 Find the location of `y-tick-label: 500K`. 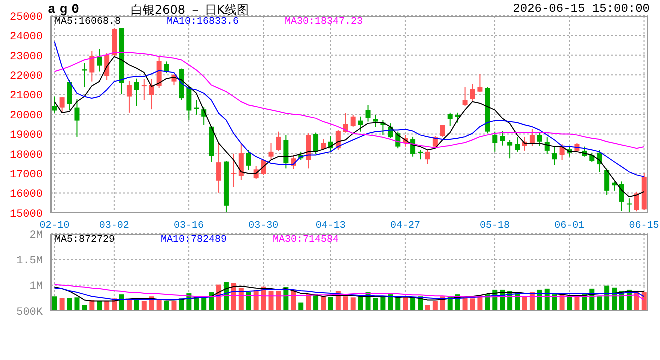

y-tick-label: 500K is located at coordinates (30, 312).